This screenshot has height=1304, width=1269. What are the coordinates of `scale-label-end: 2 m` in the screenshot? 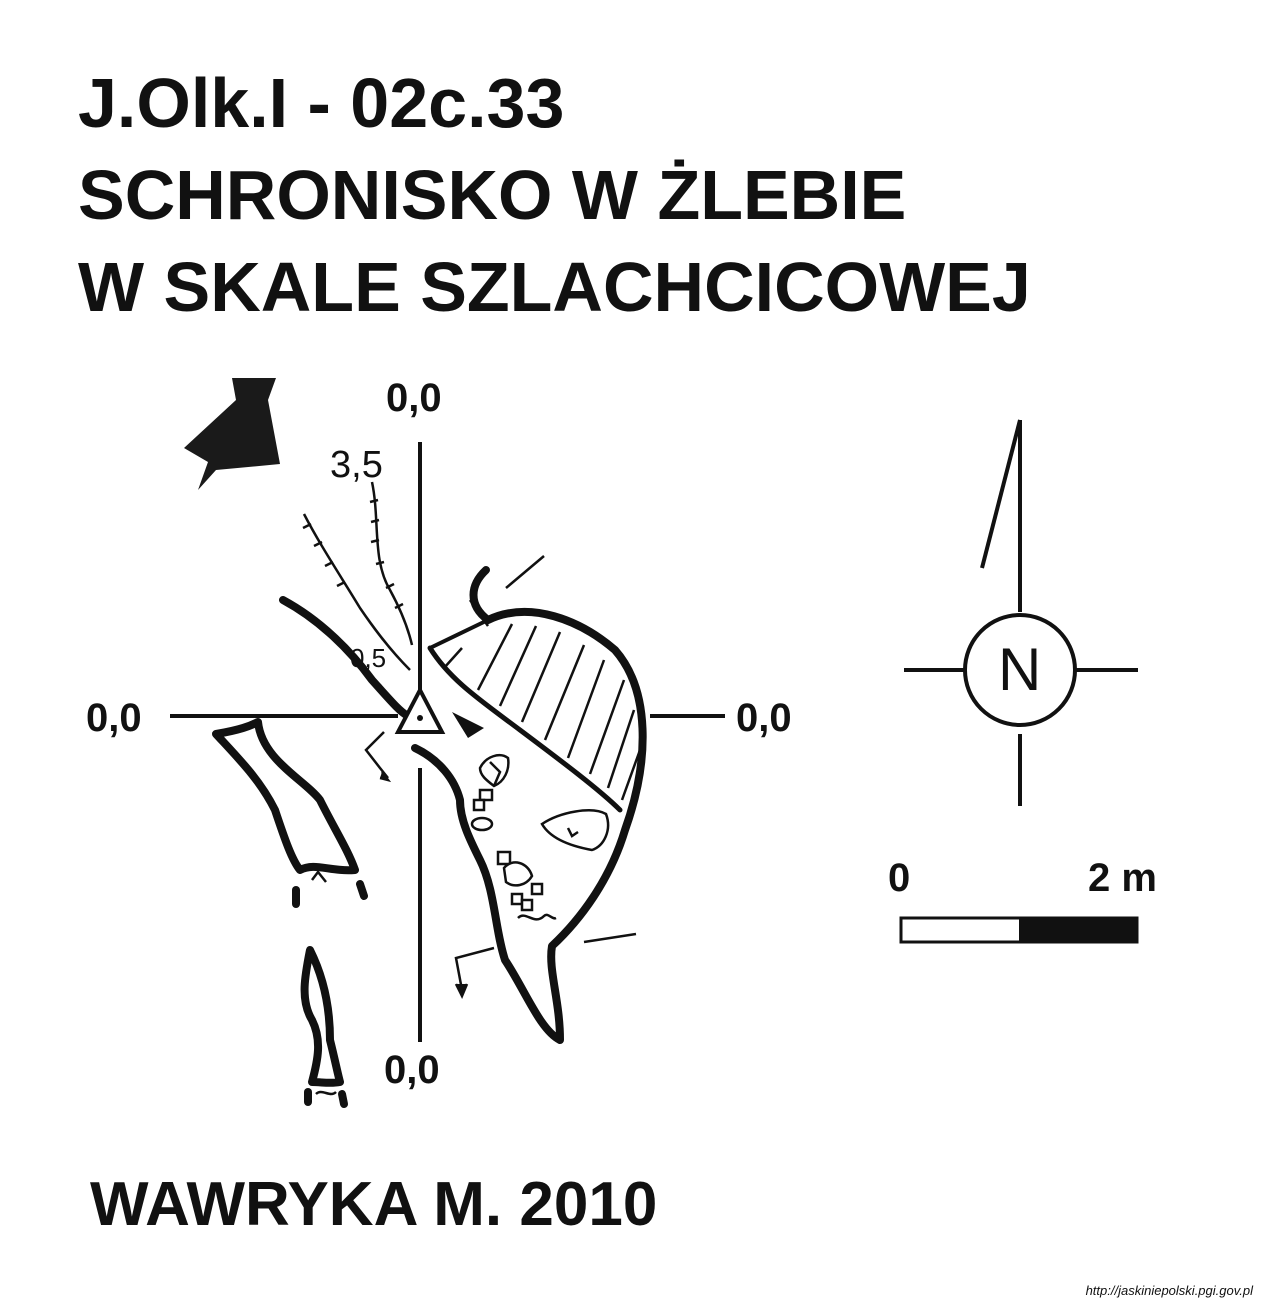 It's located at (1122, 878).